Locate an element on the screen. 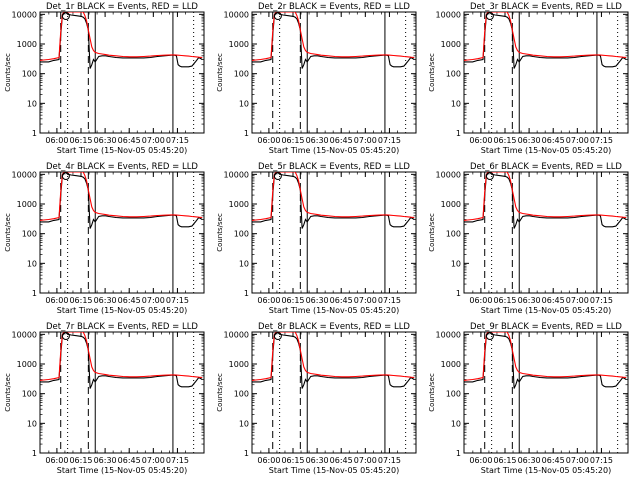 Image resolution: width=640 pixels, height=480 pixels. panel-title: Det_8r BLACK = Events, RED = LLD is located at coordinates (334, 327).